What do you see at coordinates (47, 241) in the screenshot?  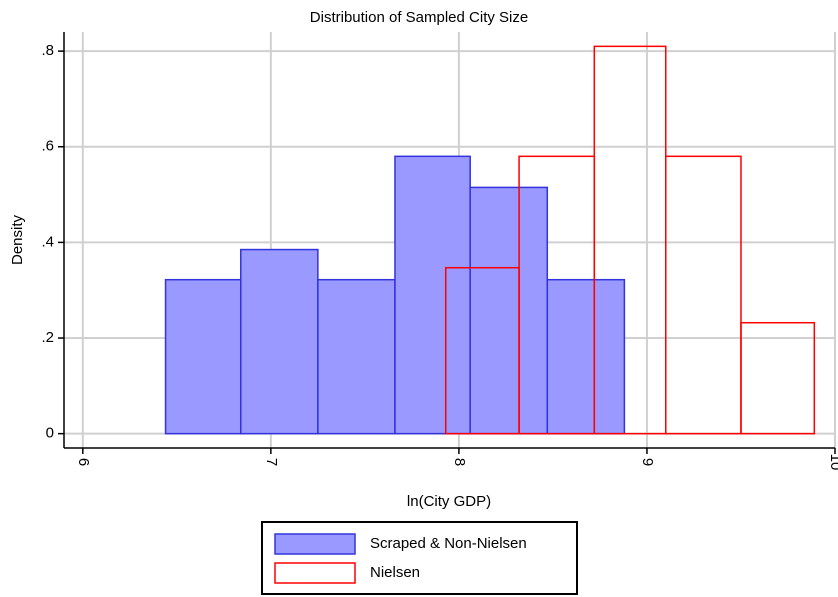 I see `y-tick-label: .4` at bounding box center [47, 241].